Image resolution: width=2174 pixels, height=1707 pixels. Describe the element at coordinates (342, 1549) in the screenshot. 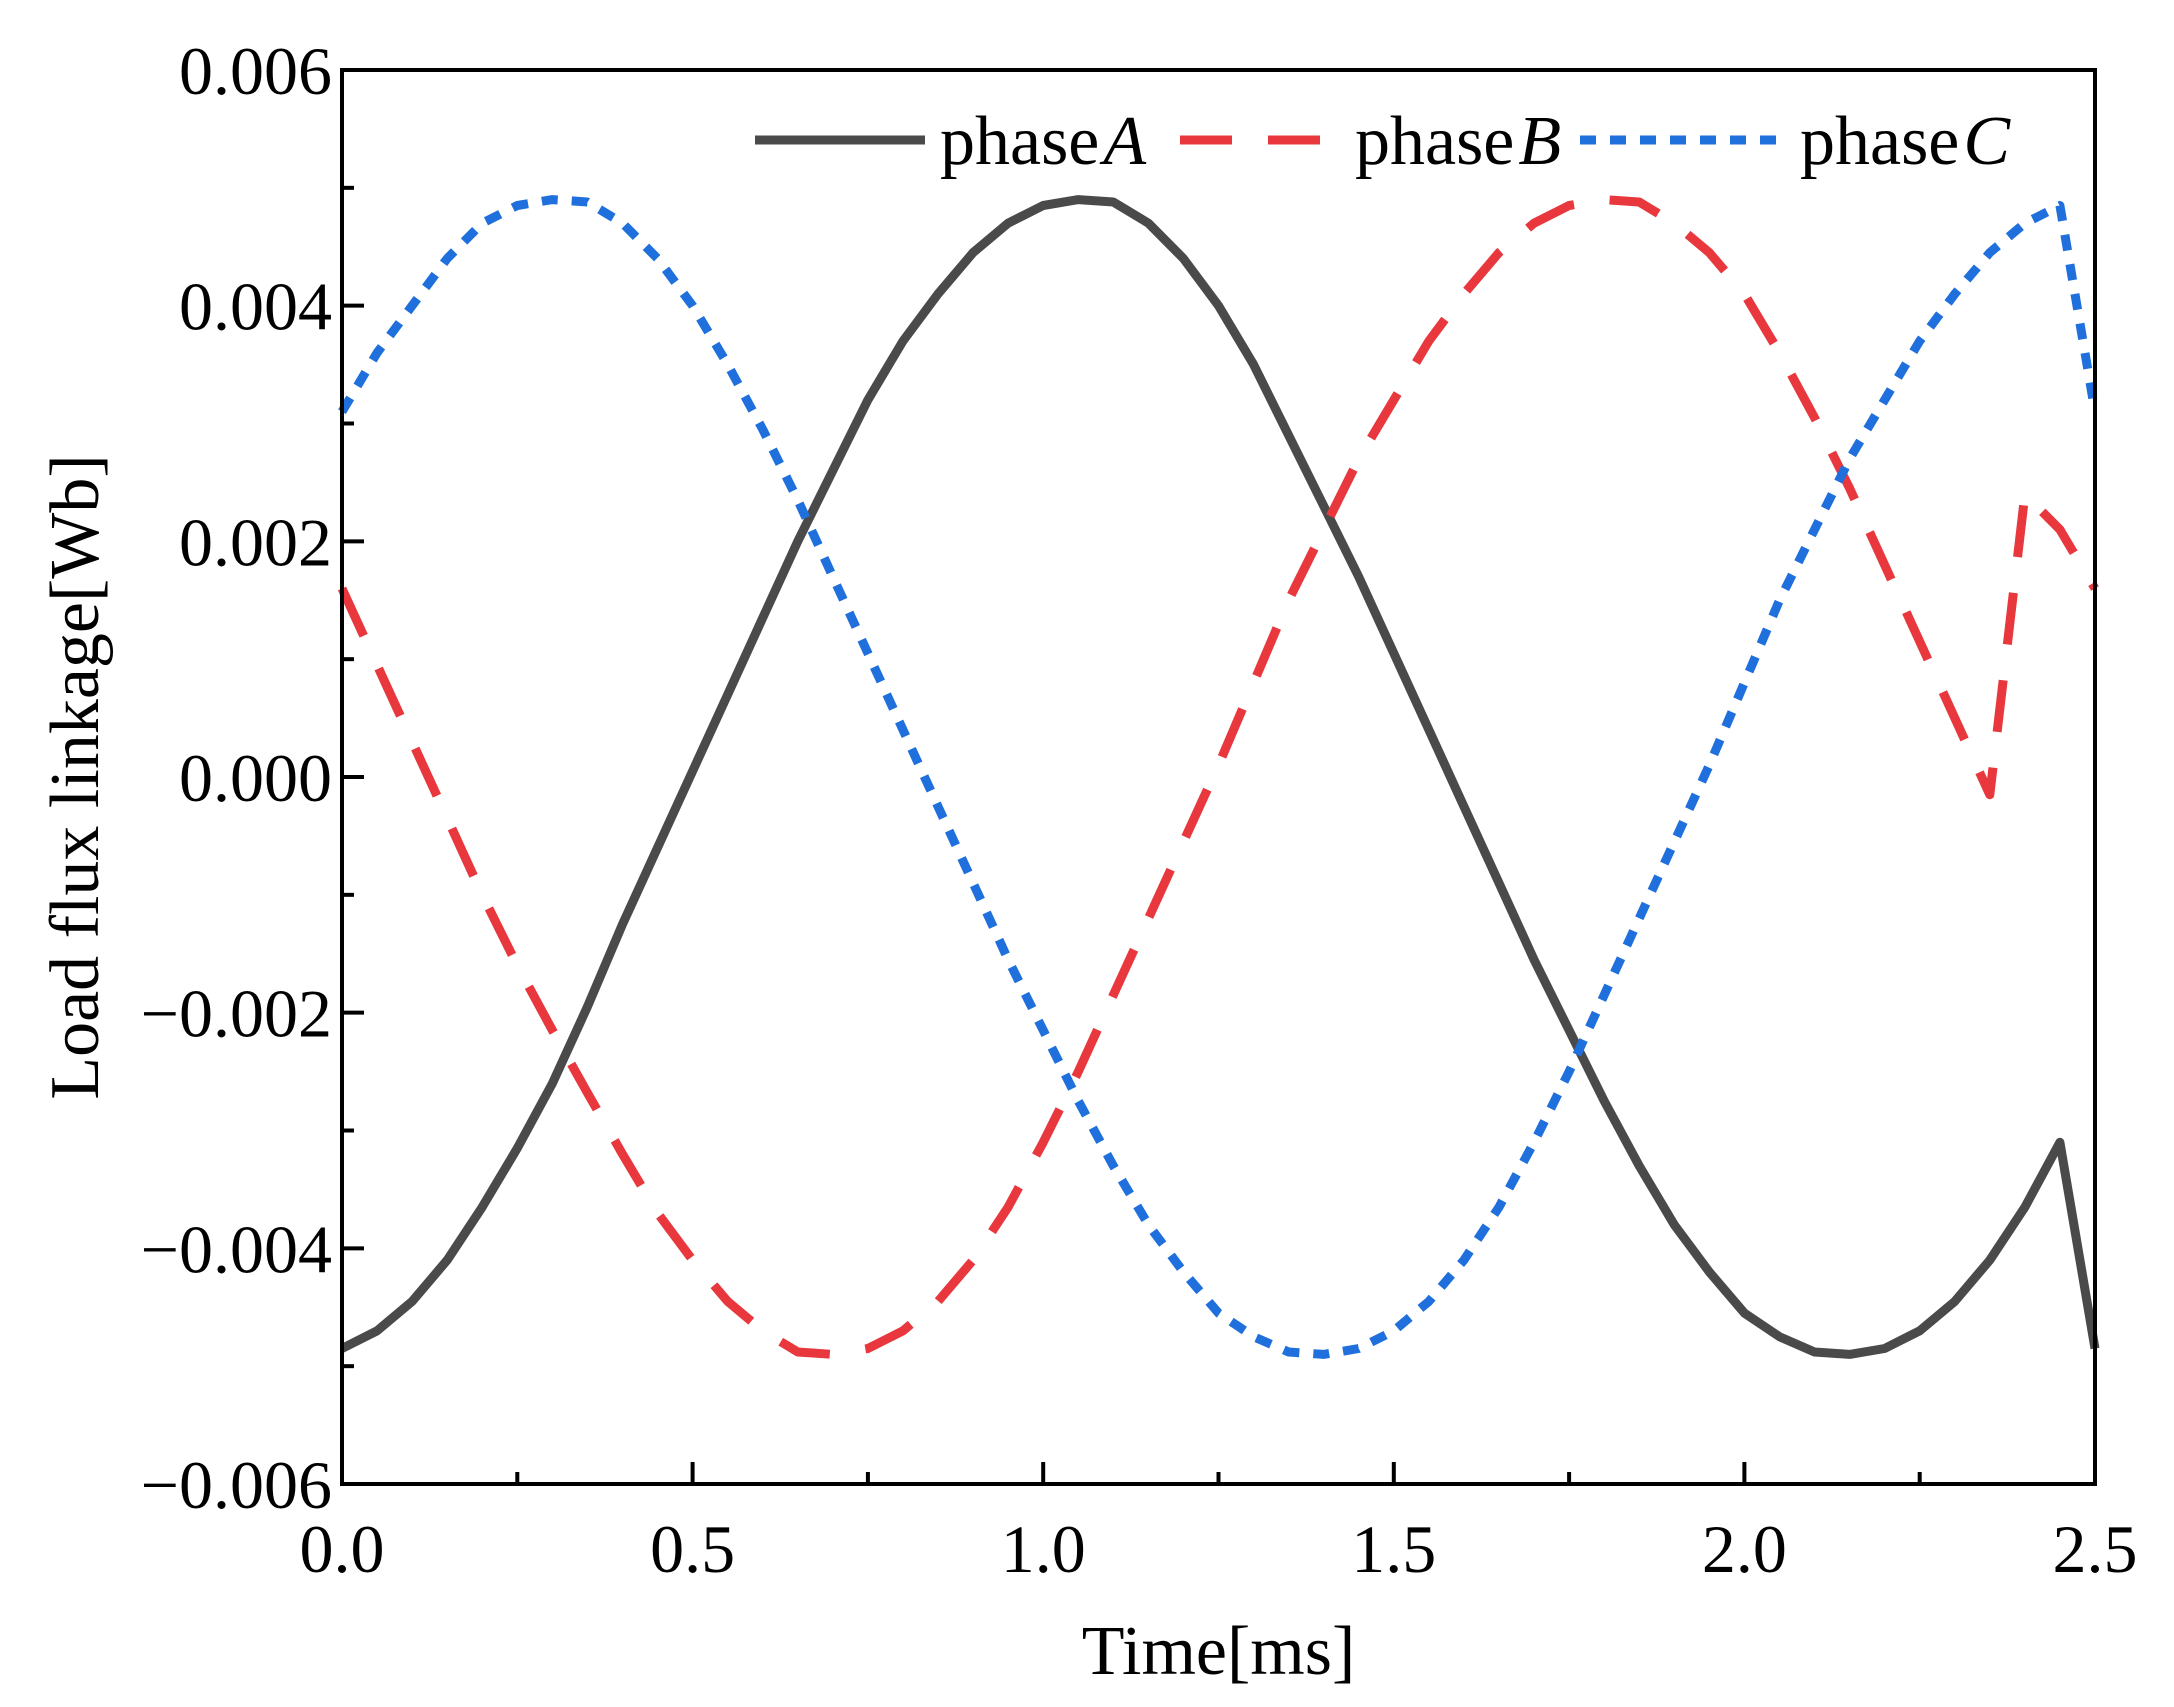

I see `x-tick-label: 0.0` at that location.